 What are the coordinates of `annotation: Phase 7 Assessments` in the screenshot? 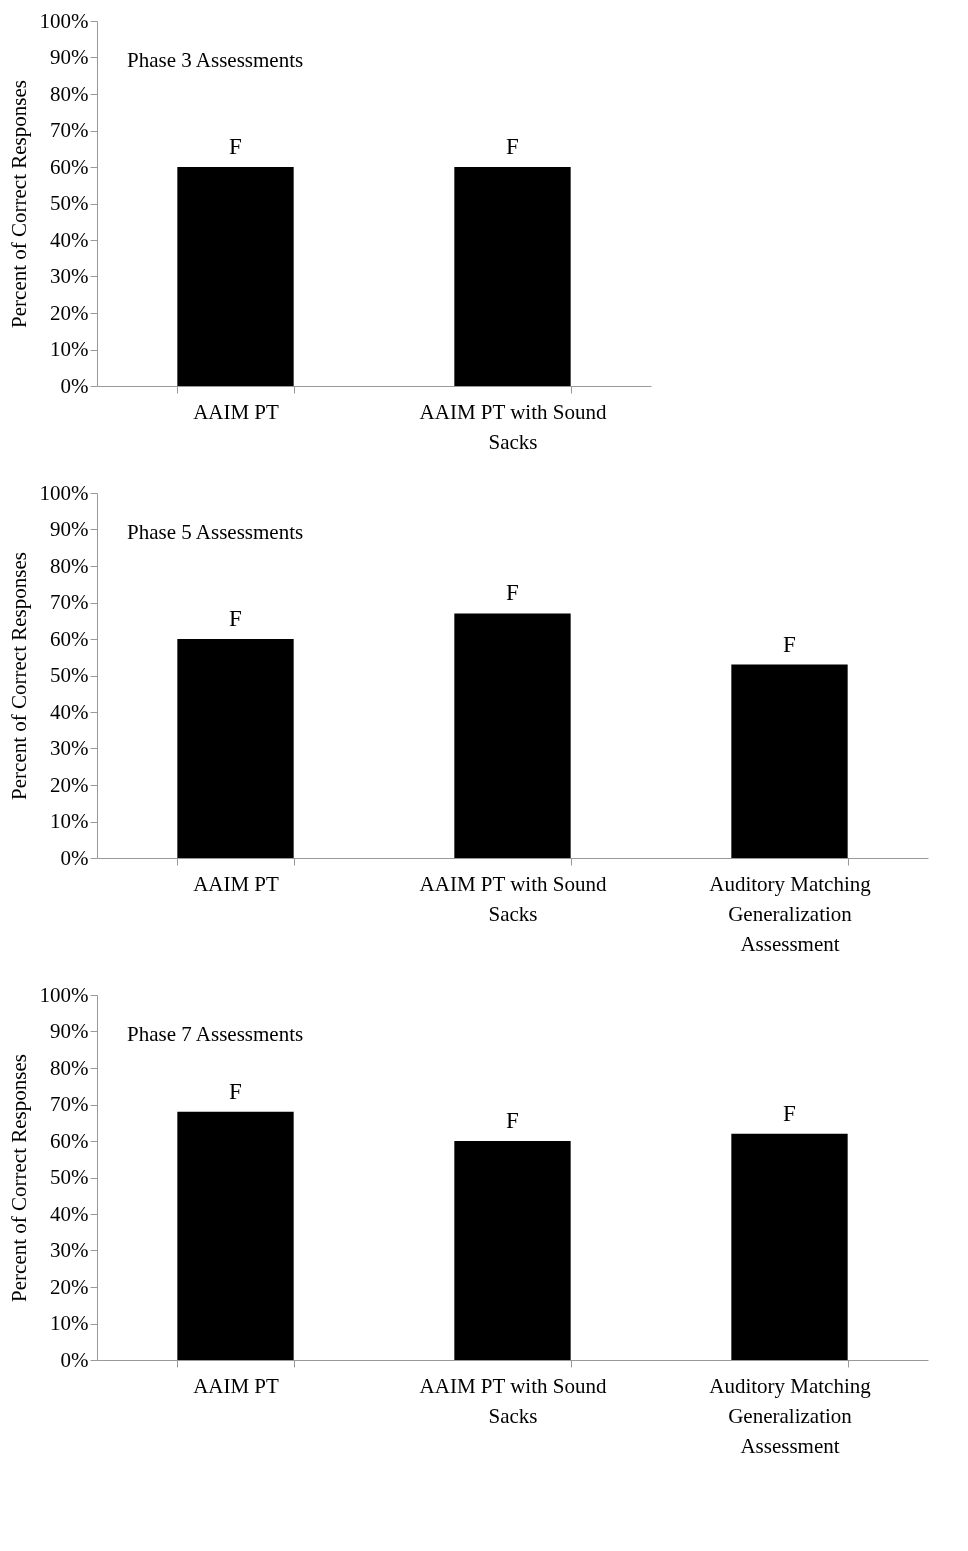 It's located at (215, 1034).